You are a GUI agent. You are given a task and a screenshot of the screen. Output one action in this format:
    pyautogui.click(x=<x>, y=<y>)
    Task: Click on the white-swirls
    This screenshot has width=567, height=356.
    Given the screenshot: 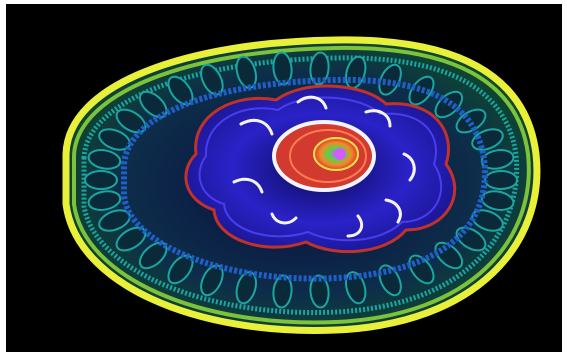 What is the action you would take?
    pyautogui.click(x=324, y=166)
    